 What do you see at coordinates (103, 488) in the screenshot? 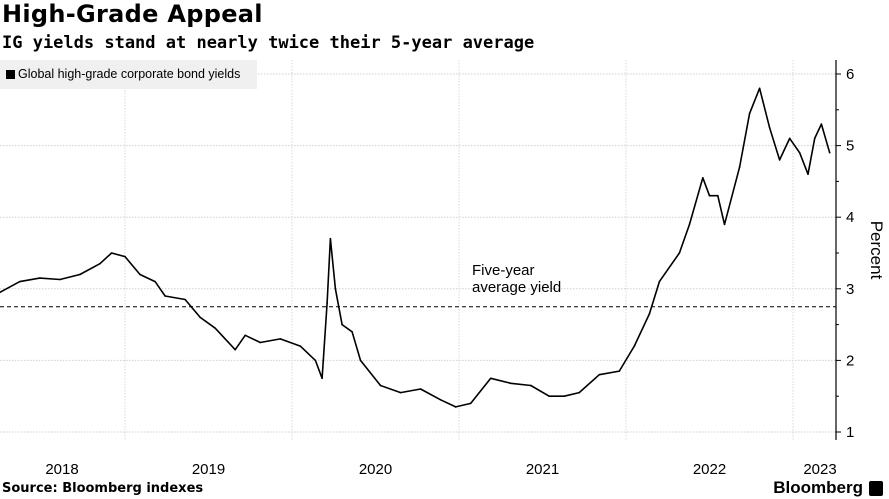
I see `source-note: Source: Bloomberg indexes` at bounding box center [103, 488].